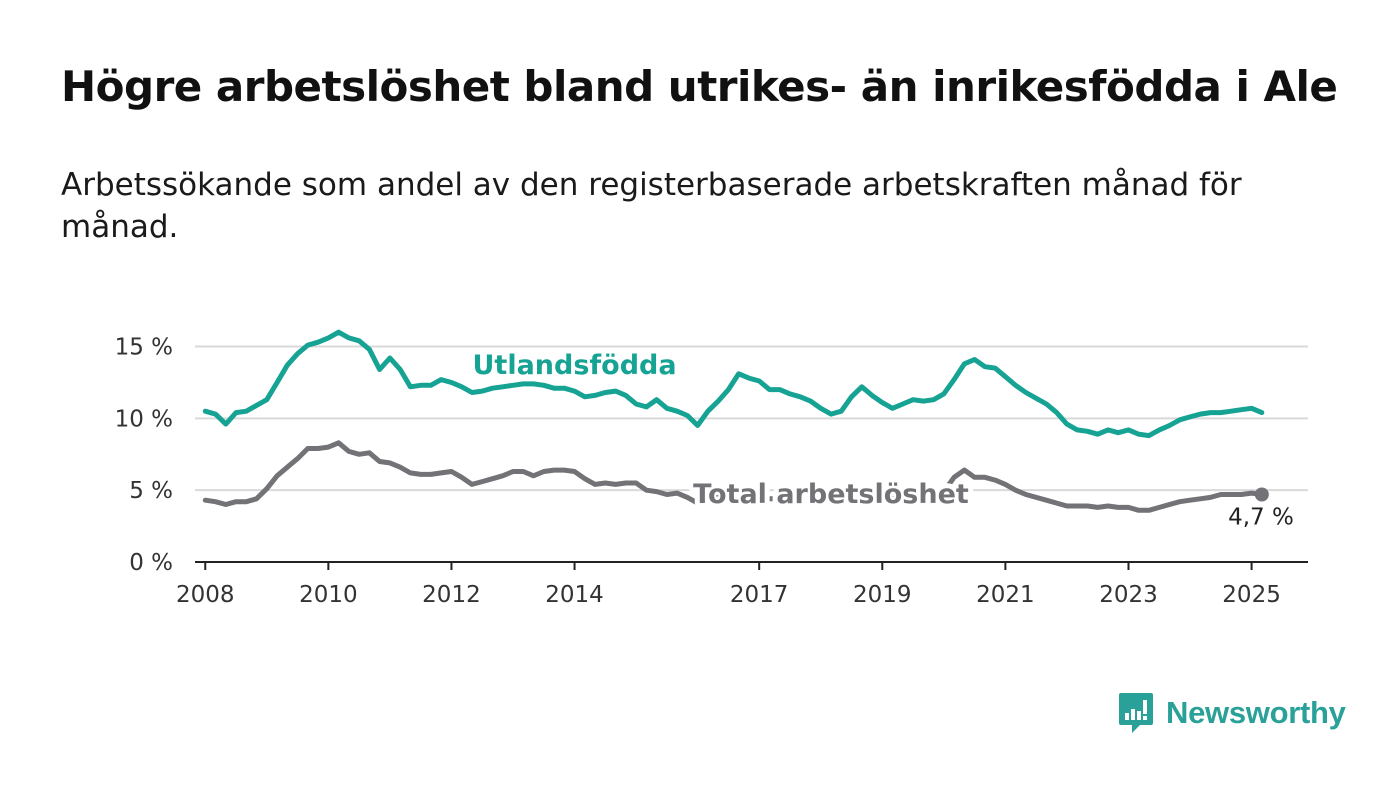 This screenshot has width=1400, height=794. Describe the element at coordinates (1005, 595) in the screenshot. I see `x-tick-label: 2021` at that location.